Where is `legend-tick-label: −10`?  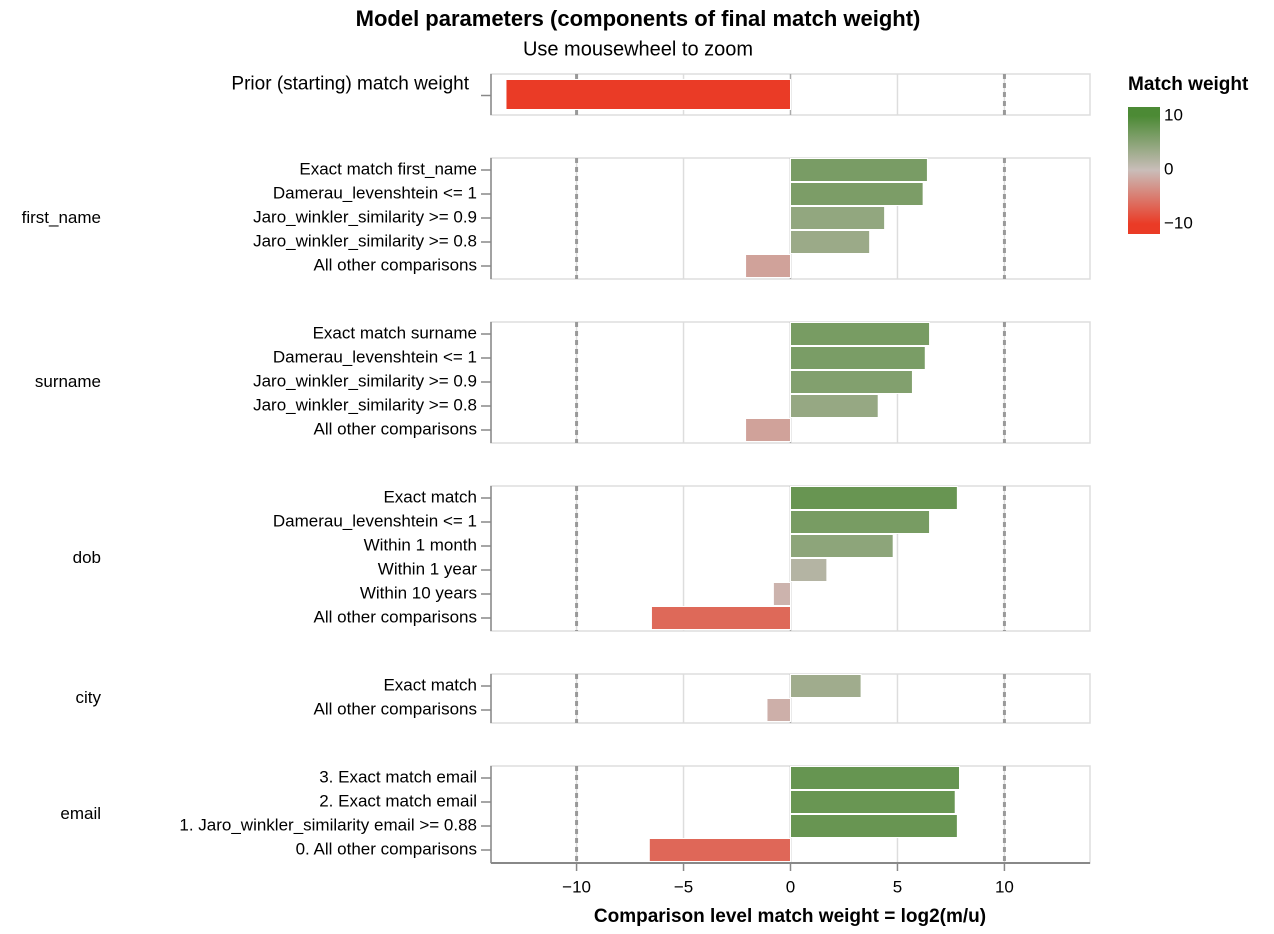 legend-tick-label: −10 is located at coordinates (1178, 222).